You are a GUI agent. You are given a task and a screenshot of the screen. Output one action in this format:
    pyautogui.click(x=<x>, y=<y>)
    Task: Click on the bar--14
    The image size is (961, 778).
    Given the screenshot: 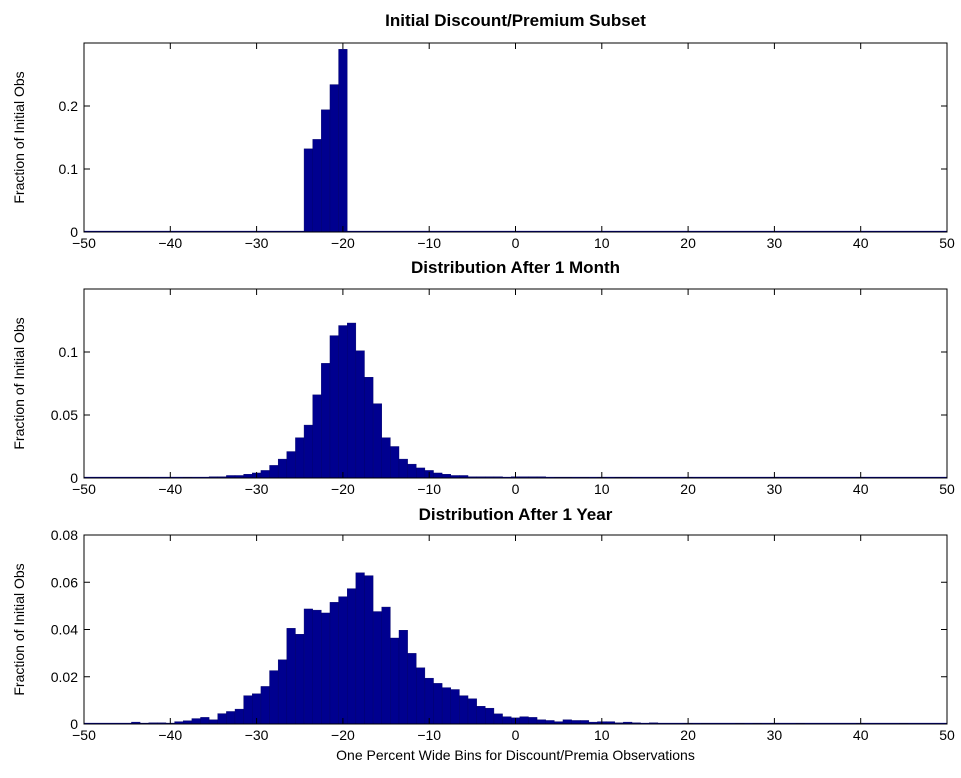 What is the action you would take?
    pyautogui.click(x=395, y=462)
    